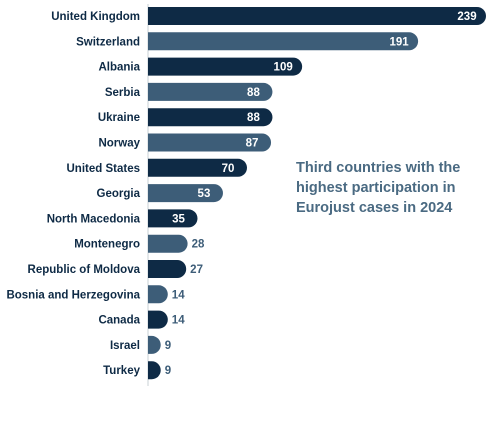 Image resolution: width=499 pixels, height=427 pixels. What do you see at coordinates (119, 118) in the screenshot?
I see `category-label: Ukraine` at bounding box center [119, 118].